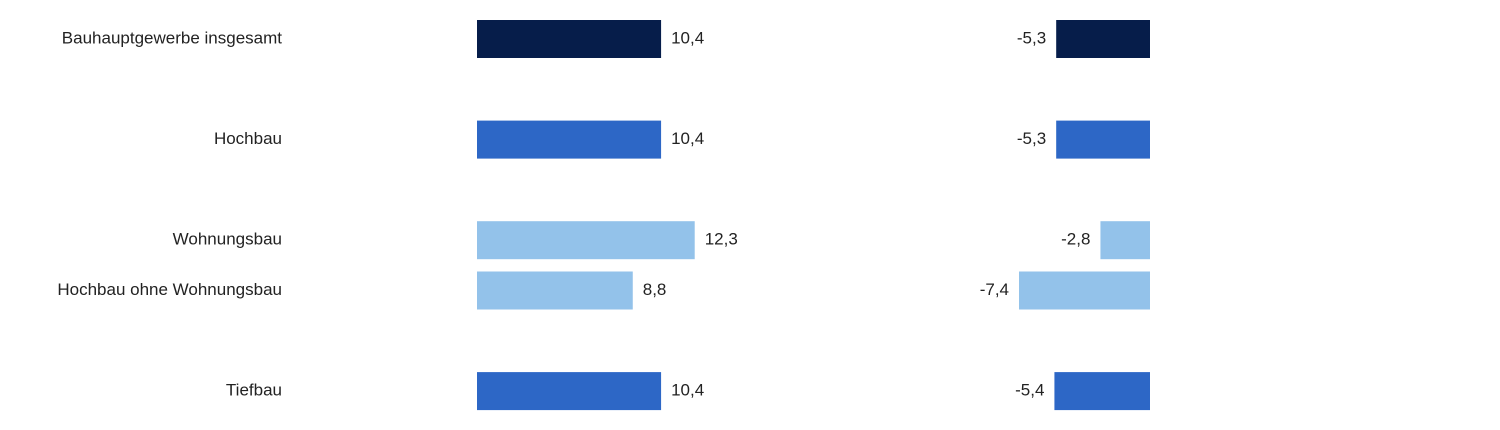 The width and height of the screenshot is (1500, 430). What do you see at coordinates (994, 289) in the screenshot?
I see `value-label: -7,4` at bounding box center [994, 289].